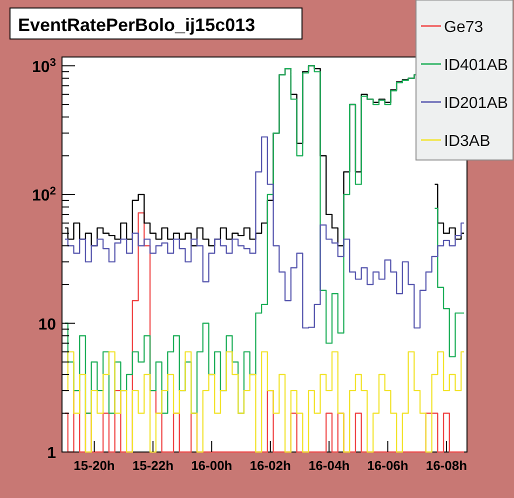  I want to click on x-tick-label: 16-08h, so click(447, 465).